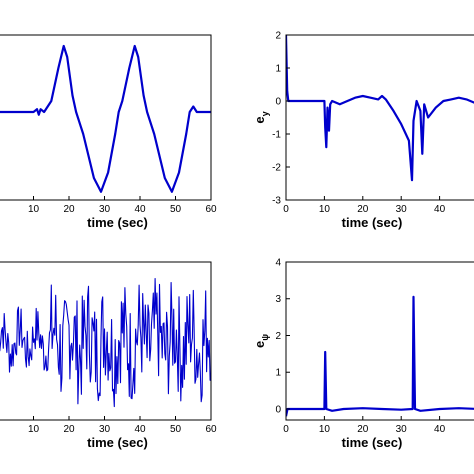 This screenshot has width=474, height=474. What do you see at coordinates (278, 263) in the screenshot?
I see `y-tick-label: 4` at bounding box center [278, 263].